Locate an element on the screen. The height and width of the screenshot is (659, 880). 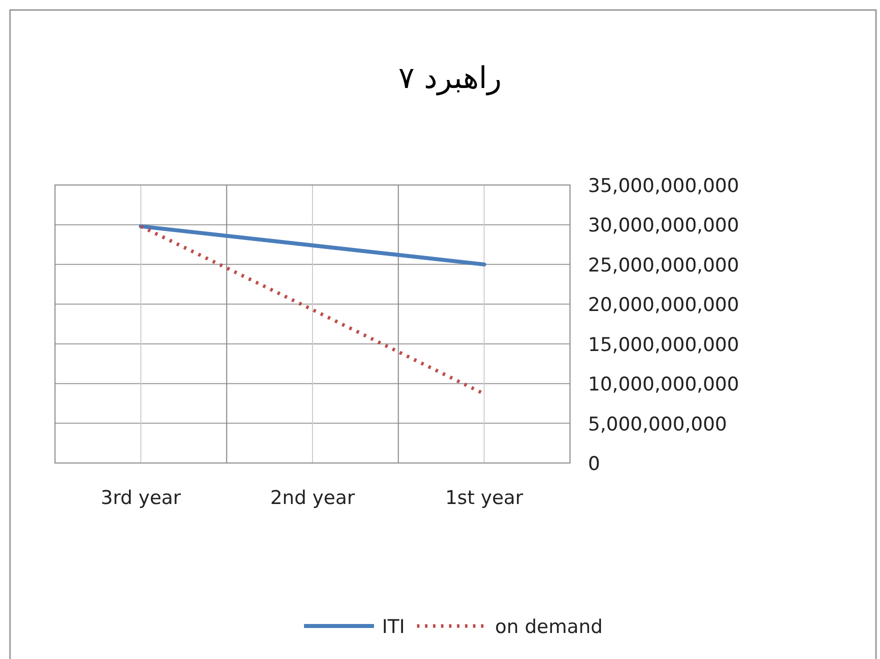
y-tick-label: 25,000,000,000 is located at coordinates (664, 265).